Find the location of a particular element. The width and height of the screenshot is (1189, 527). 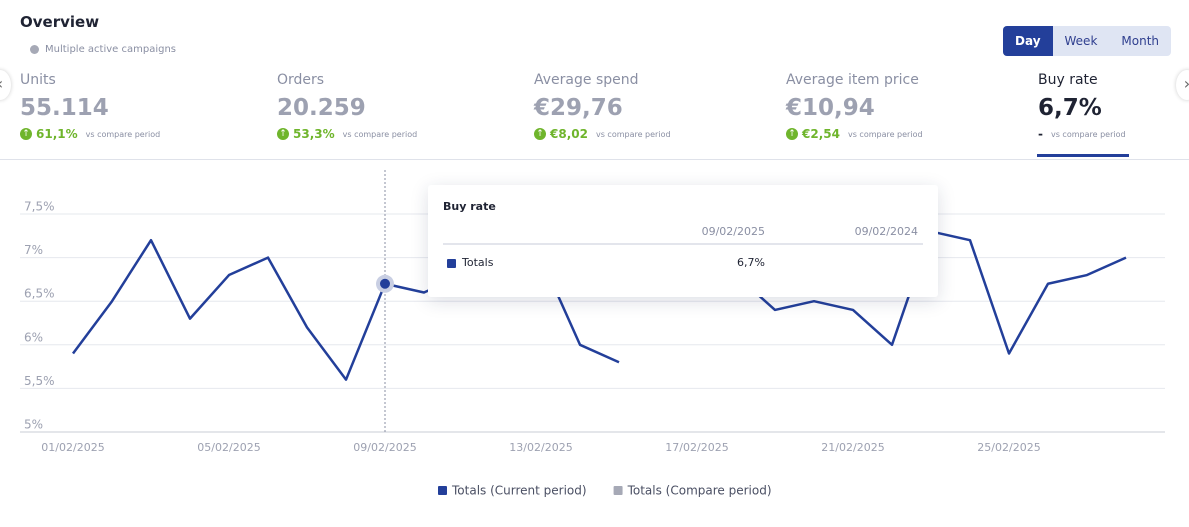

kpi: Units 55.114 ↑ 61,1% vs compare period is located at coordinates (90, 106).